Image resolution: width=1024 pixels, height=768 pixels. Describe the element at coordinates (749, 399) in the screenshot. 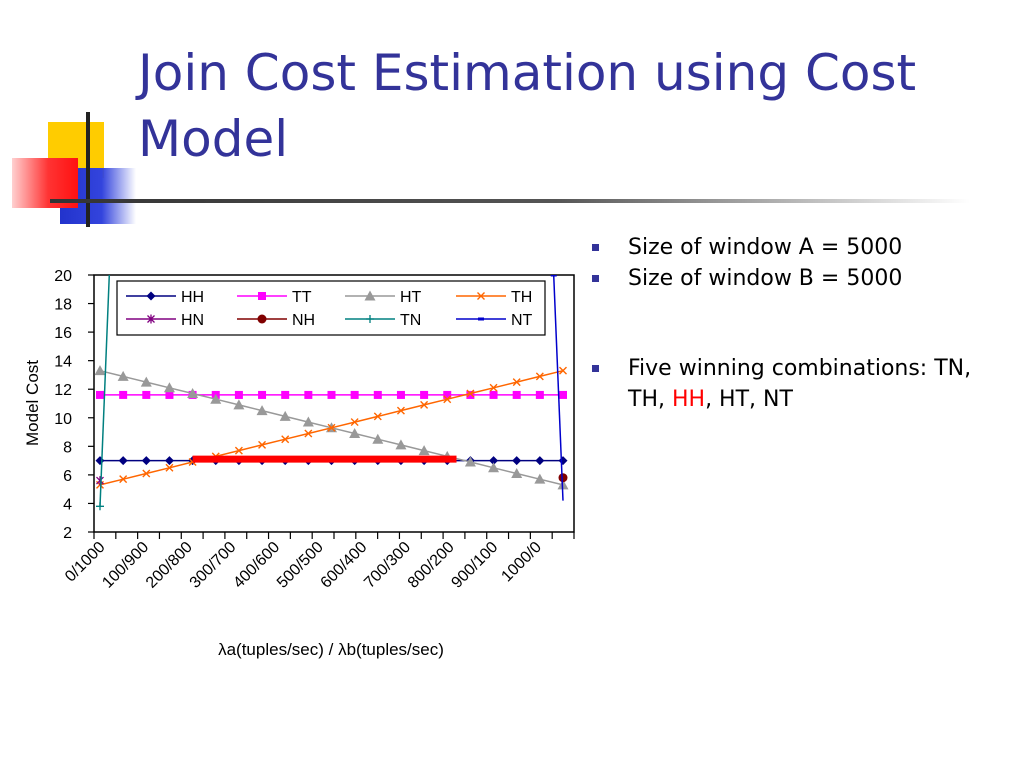

I see `bullet-text-suffix: , HT, NT` at that location.